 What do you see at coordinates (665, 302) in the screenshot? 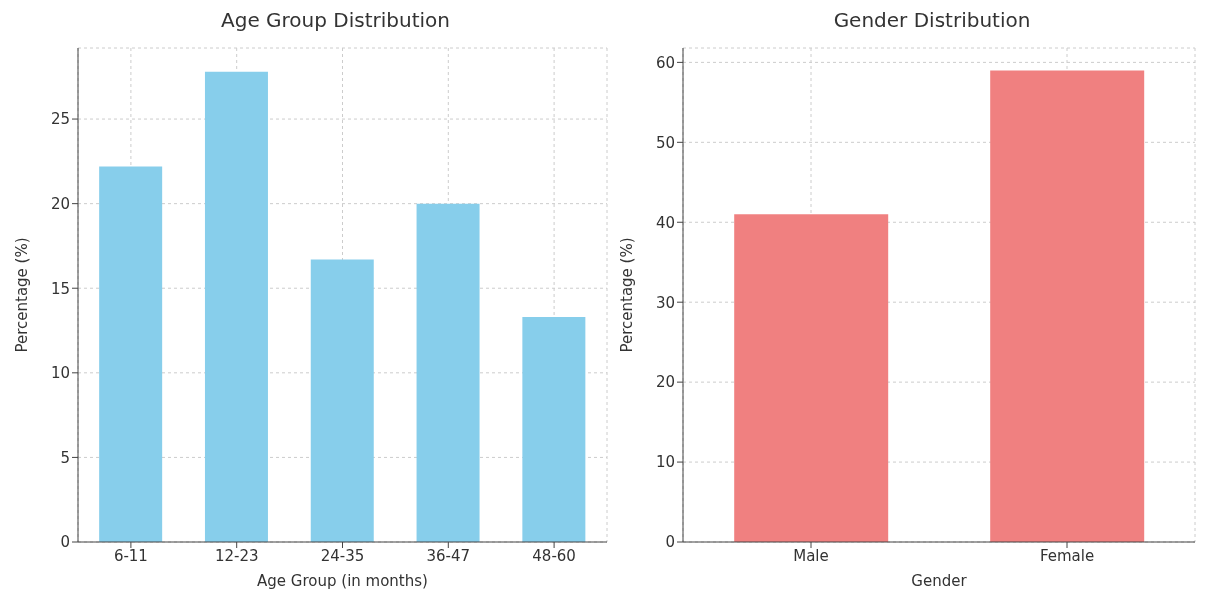
I see `y-tick-label: 30` at bounding box center [665, 302].